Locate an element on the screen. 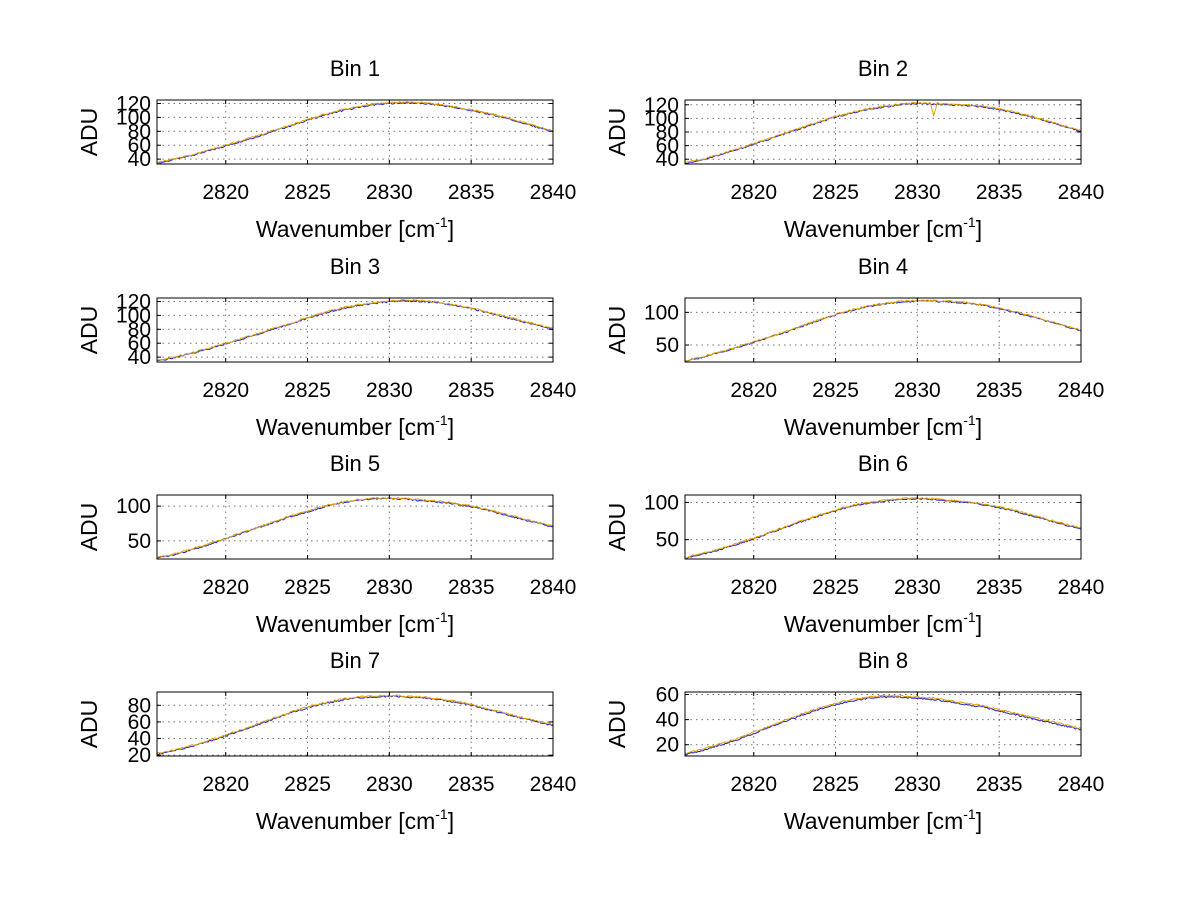  chart-title: Bin 2 is located at coordinates (883, 68).